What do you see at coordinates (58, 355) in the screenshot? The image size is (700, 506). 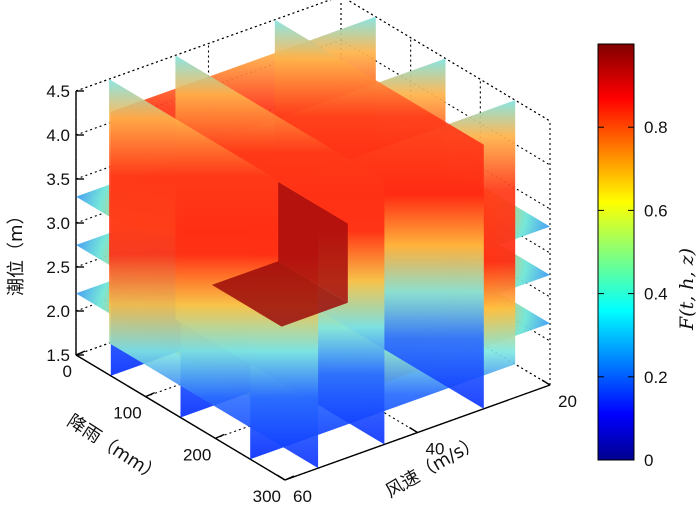 I see `z-tick-label: 1.5` at bounding box center [58, 355].